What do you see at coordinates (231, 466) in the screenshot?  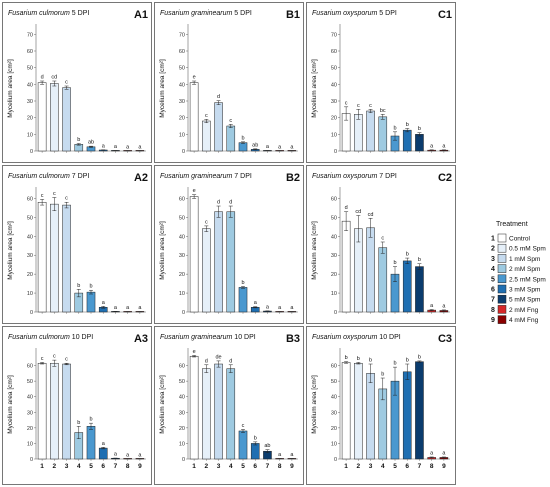 I see `x-tick-label-b3: 4` at bounding box center [231, 466].